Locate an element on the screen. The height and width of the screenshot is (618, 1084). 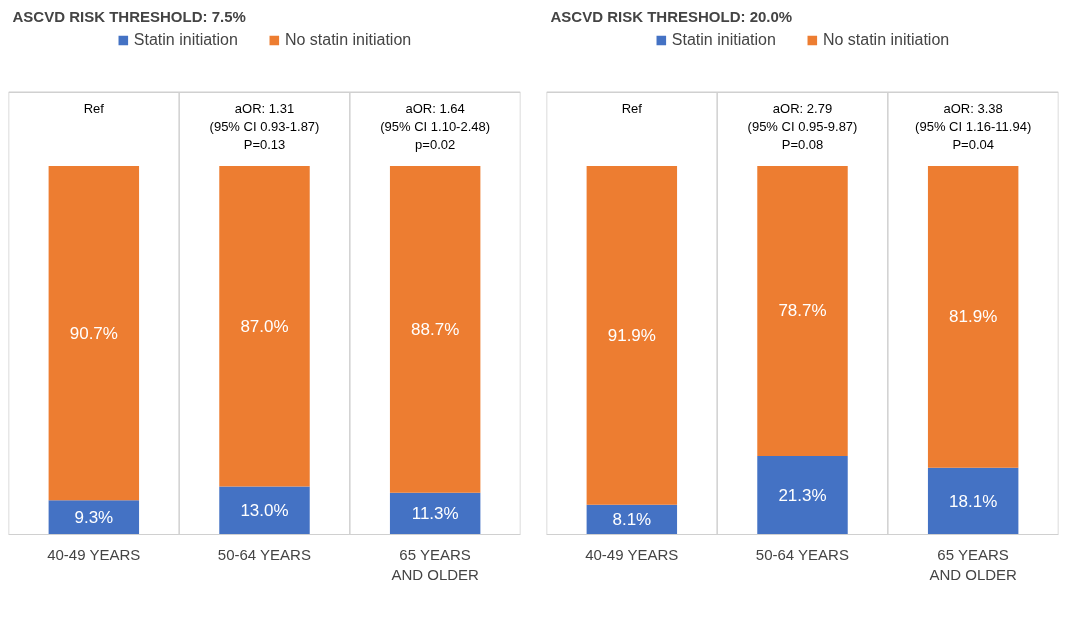
text: aOR: 1.64 (95% CI 1.10-2.48) p=0.02 is located at coordinates (435, 127).